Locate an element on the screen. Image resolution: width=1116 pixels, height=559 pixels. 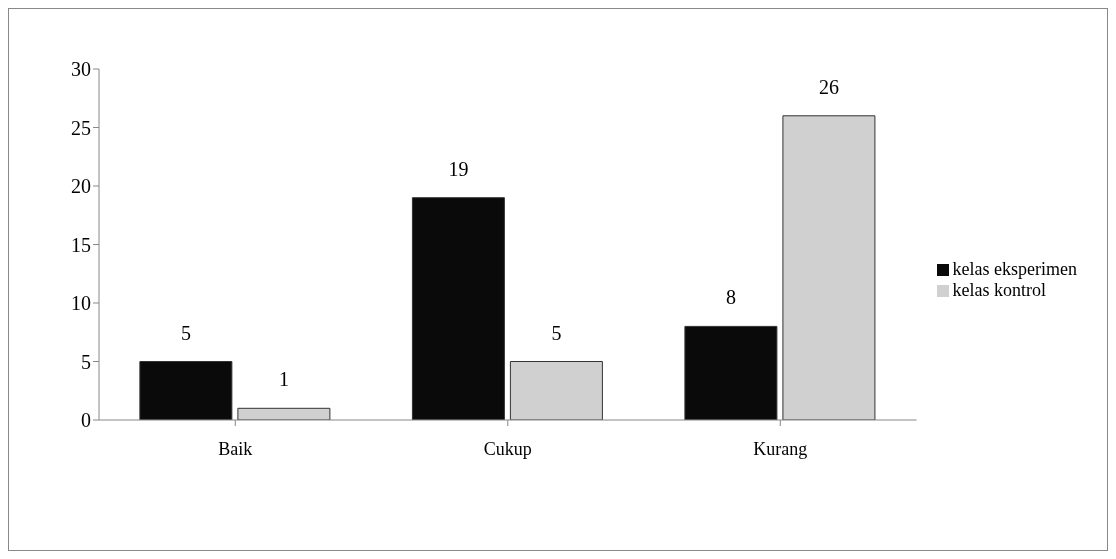
y-tick-label: 0 is located at coordinates (86, 420).